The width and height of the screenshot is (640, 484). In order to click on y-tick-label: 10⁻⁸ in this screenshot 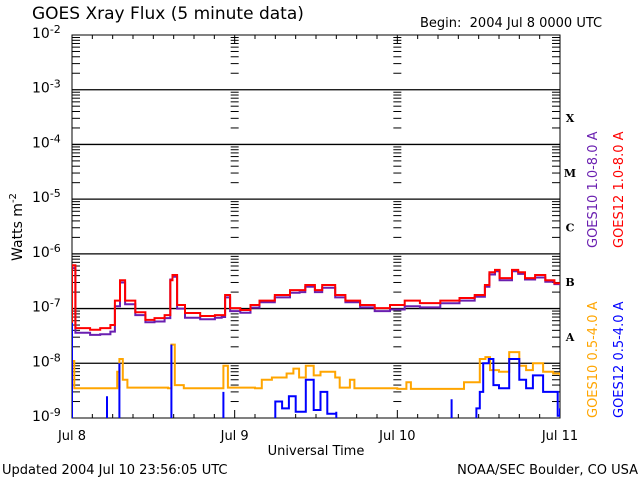, I will do `click(46, 360)`.